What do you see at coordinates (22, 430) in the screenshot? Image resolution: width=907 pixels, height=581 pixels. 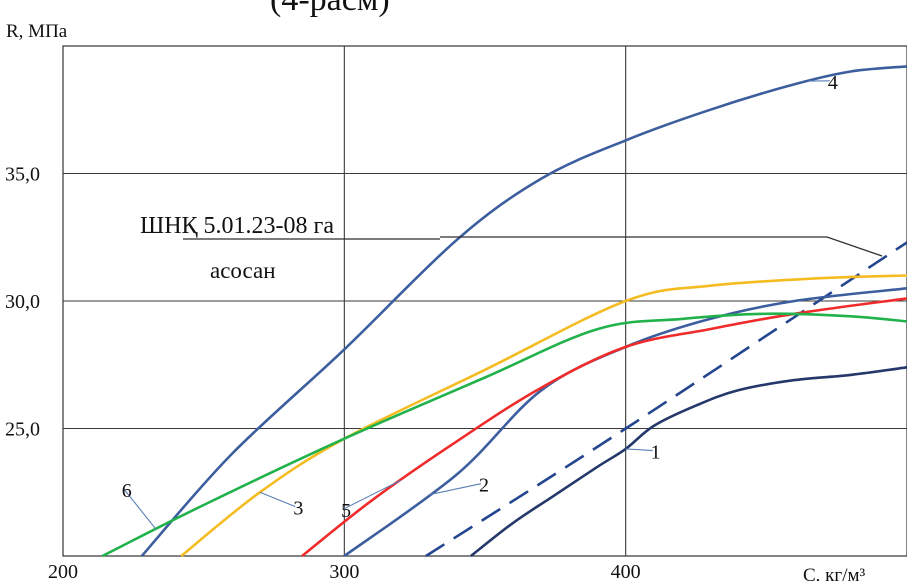 I see `y-tick-label: 25,0` at bounding box center [22, 430].